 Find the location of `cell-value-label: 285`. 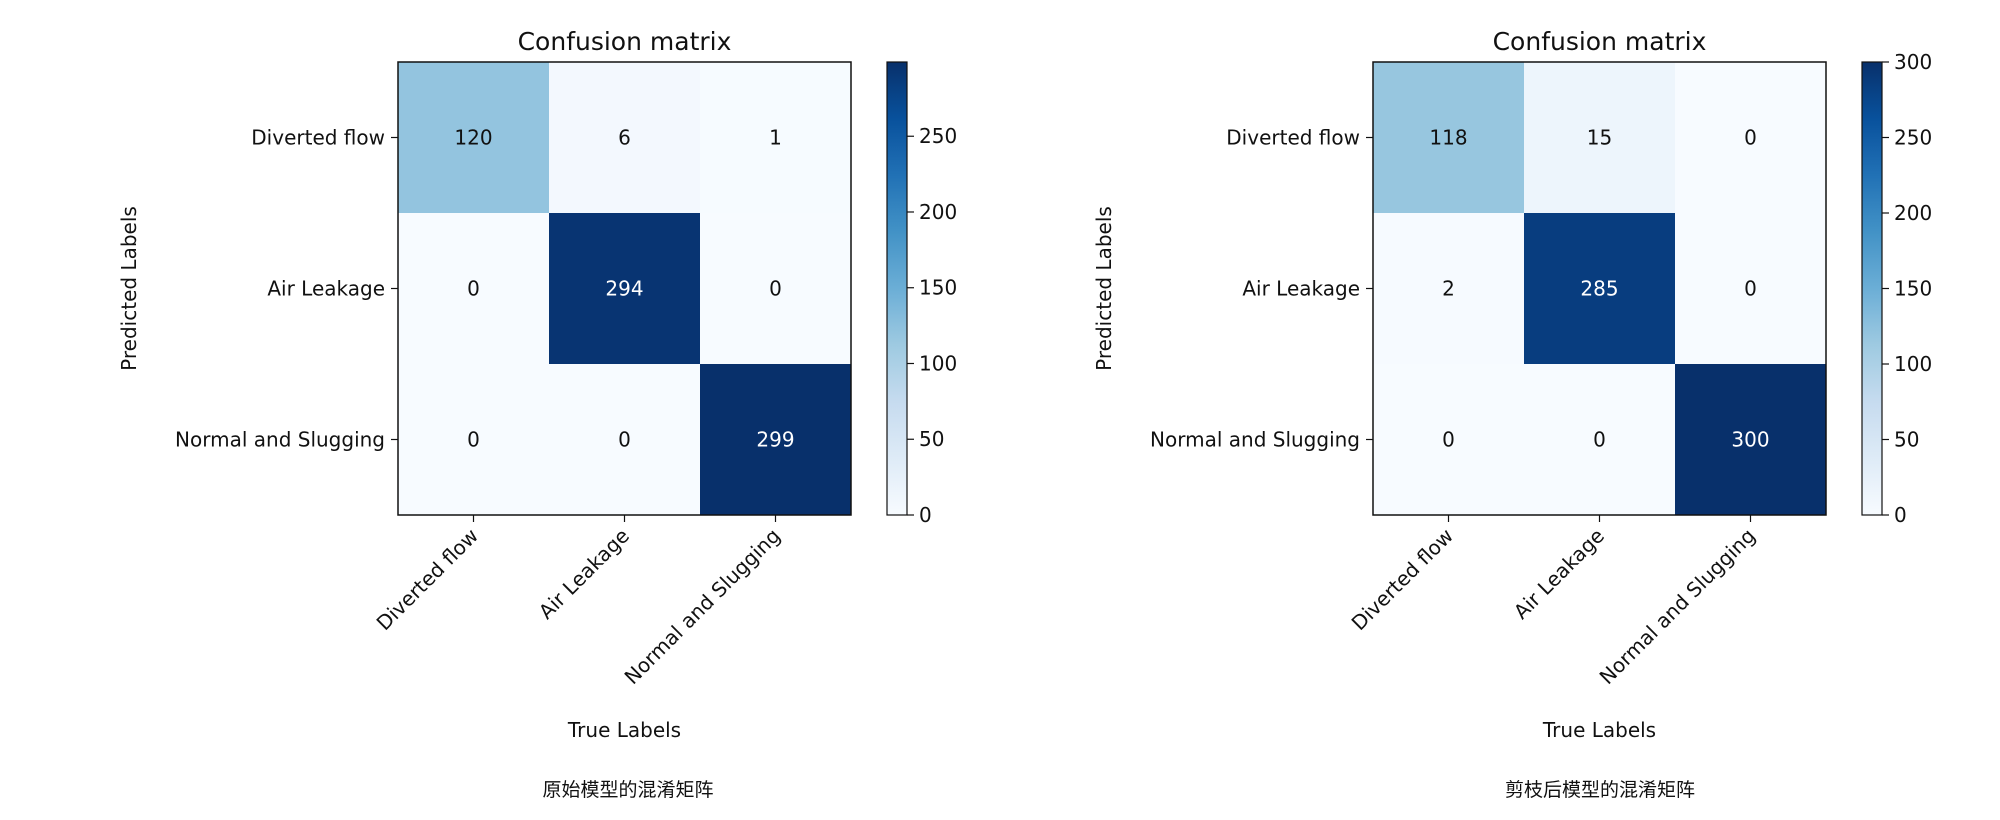

cell-value-label: 285 is located at coordinates (1599, 289).